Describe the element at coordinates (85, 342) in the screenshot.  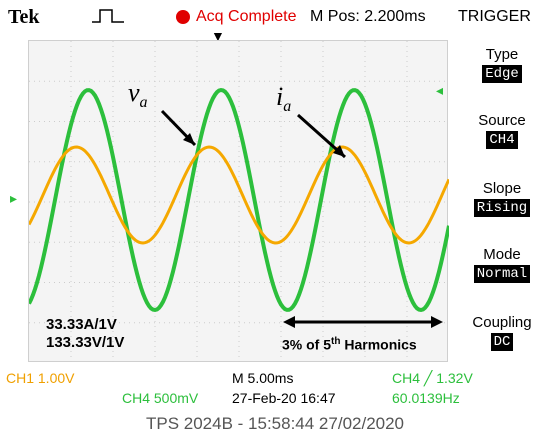
I see `voltage-scale-label: 133.33V/1V` at that location.